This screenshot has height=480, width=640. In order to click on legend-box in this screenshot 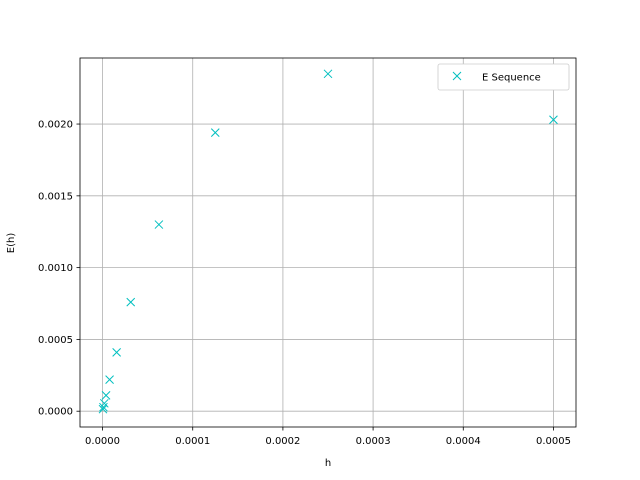, I will do `click(503, 77)`.